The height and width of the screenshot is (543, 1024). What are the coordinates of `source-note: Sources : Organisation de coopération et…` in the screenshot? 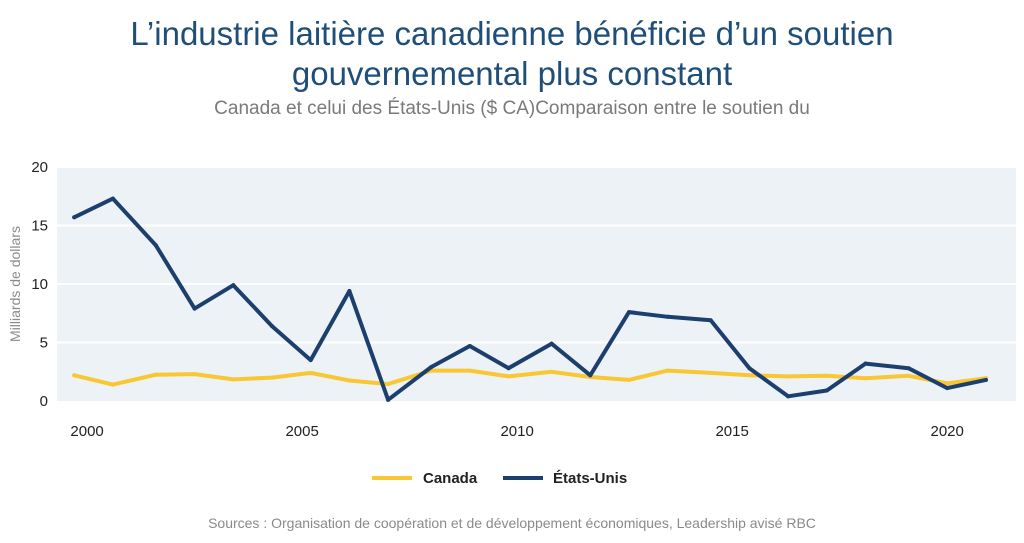 It's located at (512, 523).